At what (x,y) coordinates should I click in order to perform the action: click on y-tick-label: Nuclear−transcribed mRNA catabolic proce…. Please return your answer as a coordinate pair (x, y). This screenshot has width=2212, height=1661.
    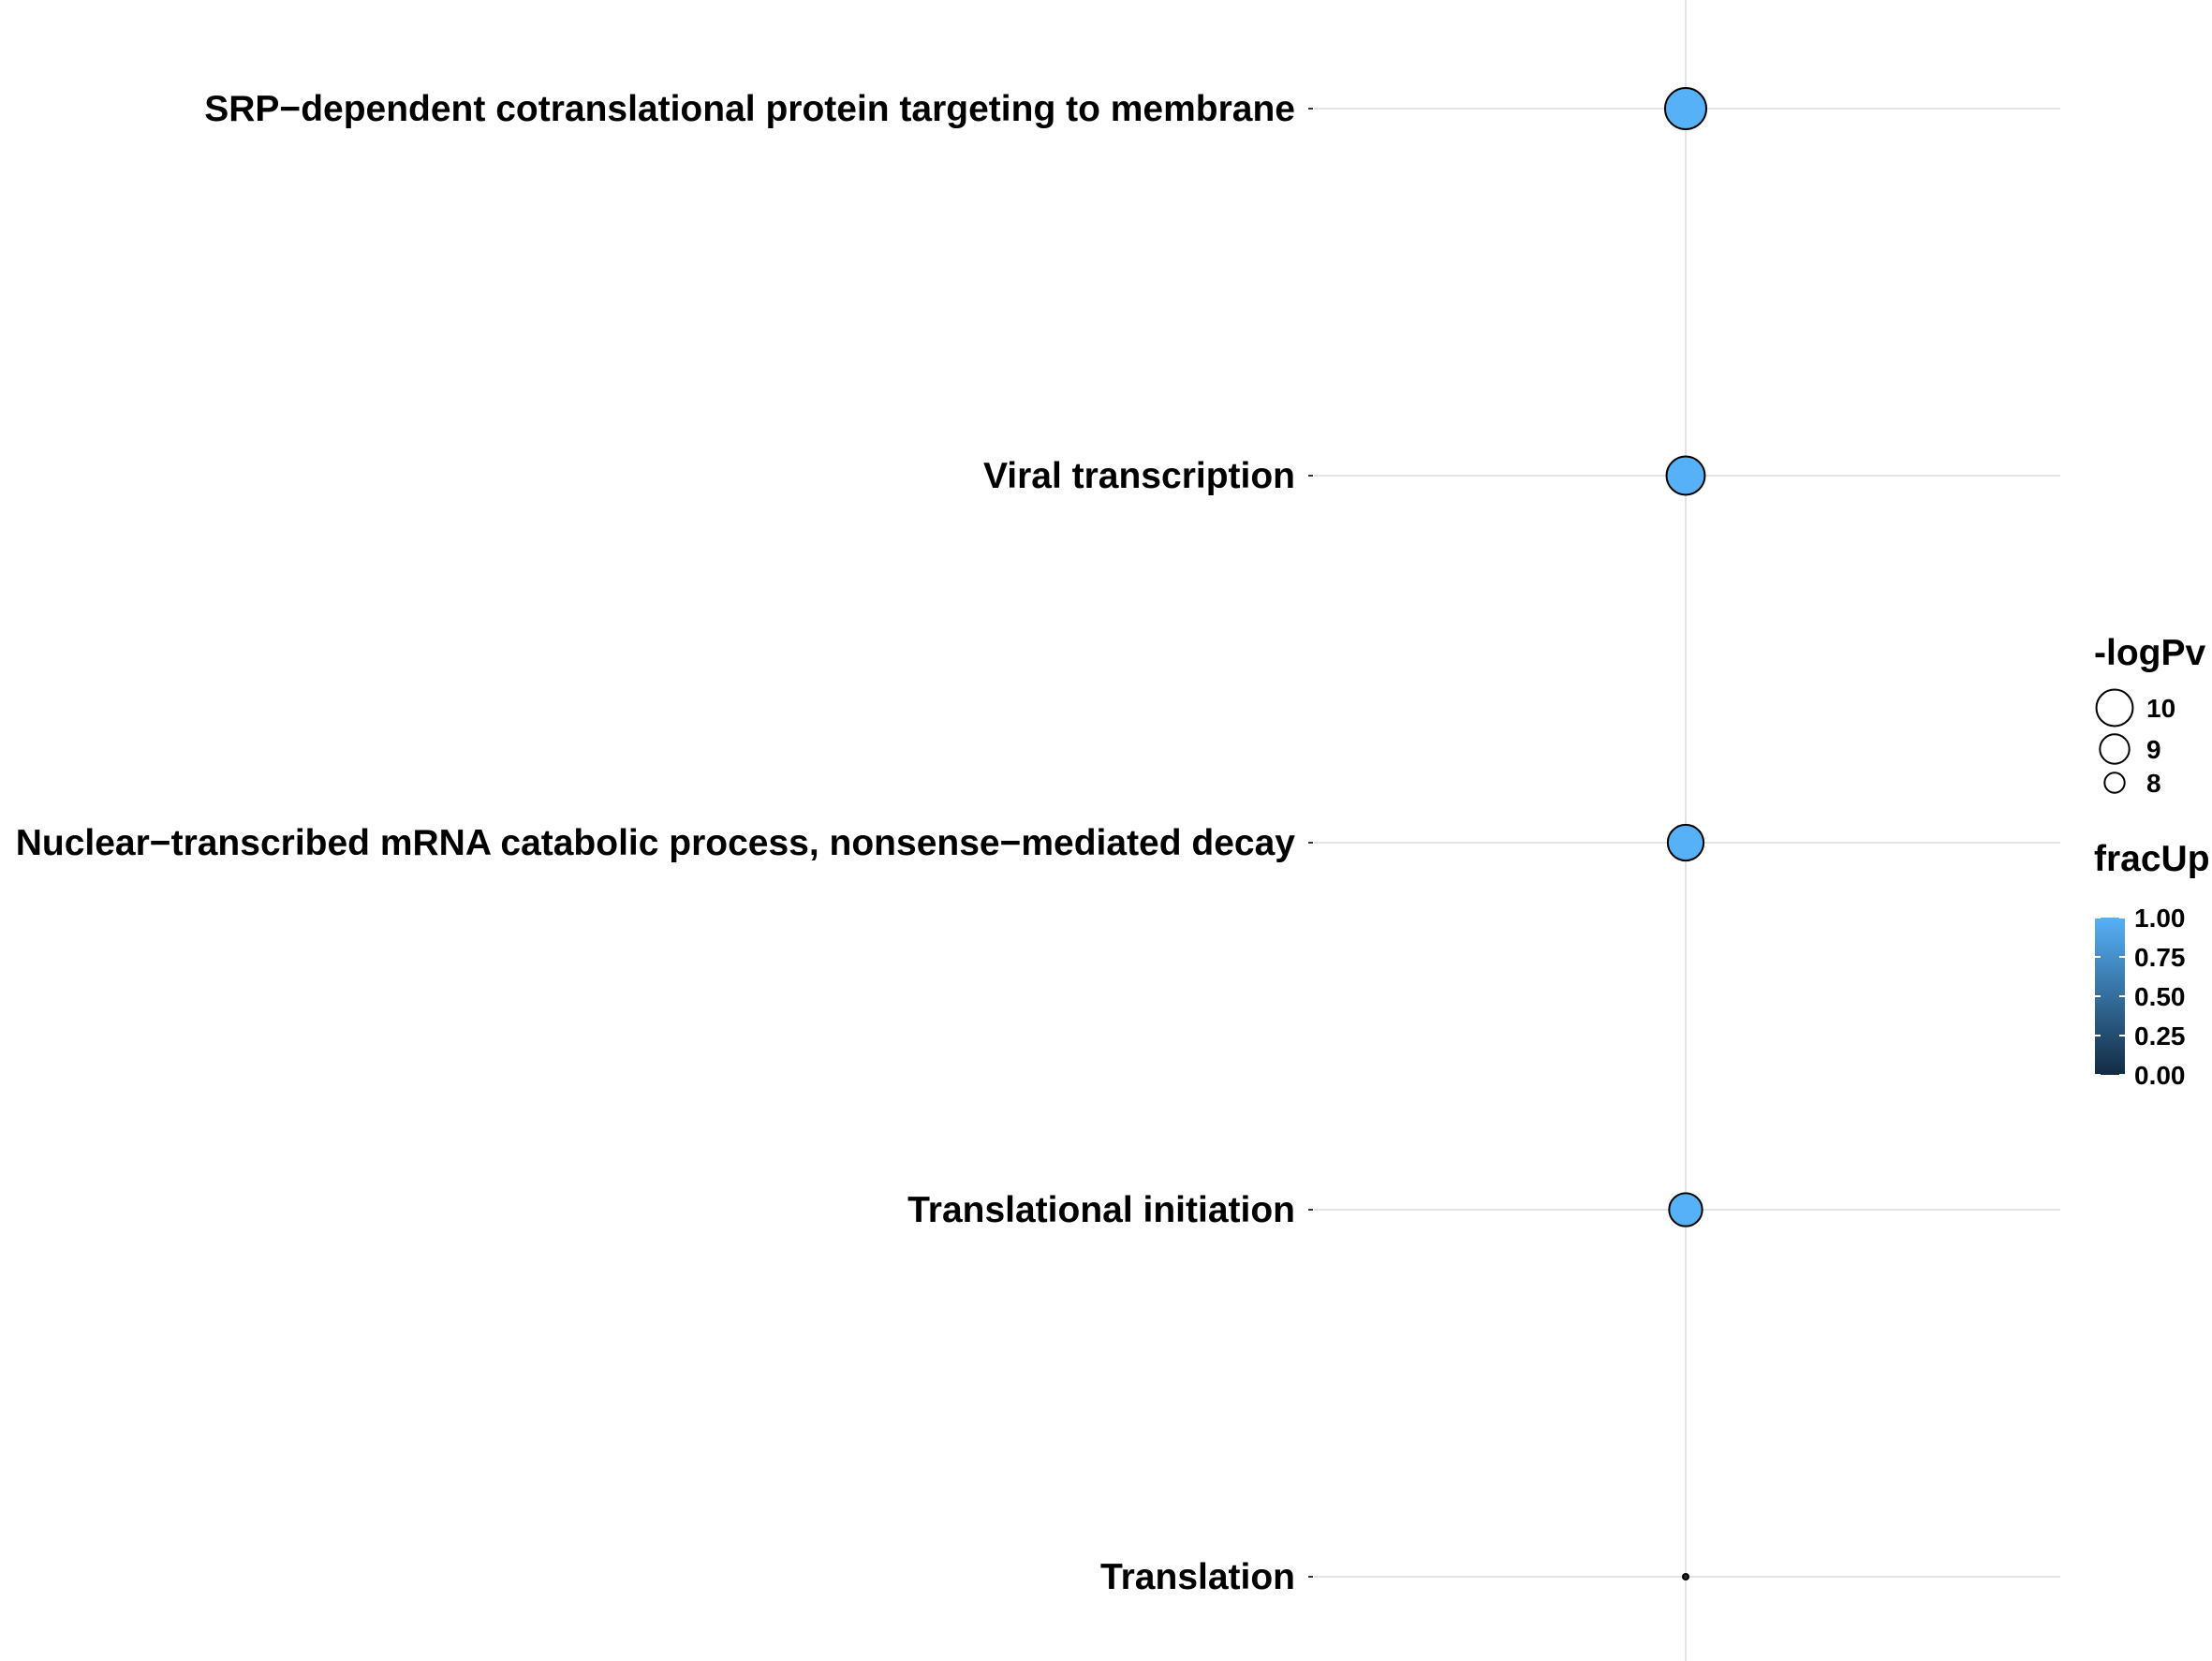
    Looking at the image, I should click on (656, 843).